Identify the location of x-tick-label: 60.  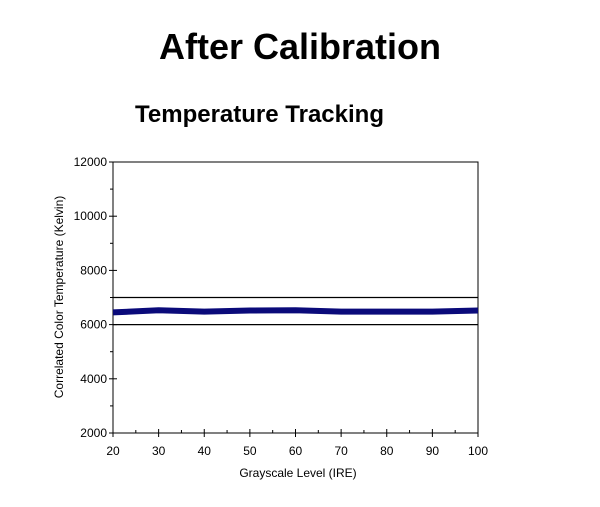
(296, 451).